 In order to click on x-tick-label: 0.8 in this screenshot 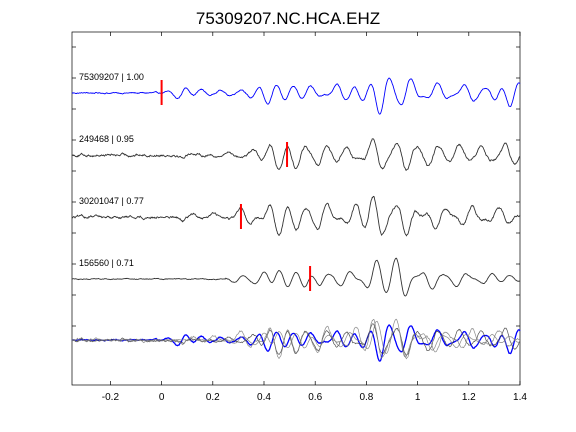, I will do `click(366, 397)`.